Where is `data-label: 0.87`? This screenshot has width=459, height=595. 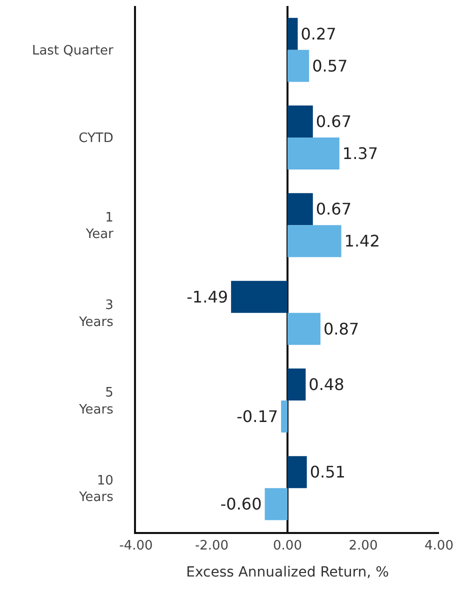
data-label: 0.87 is located at coordinates (341, 328).